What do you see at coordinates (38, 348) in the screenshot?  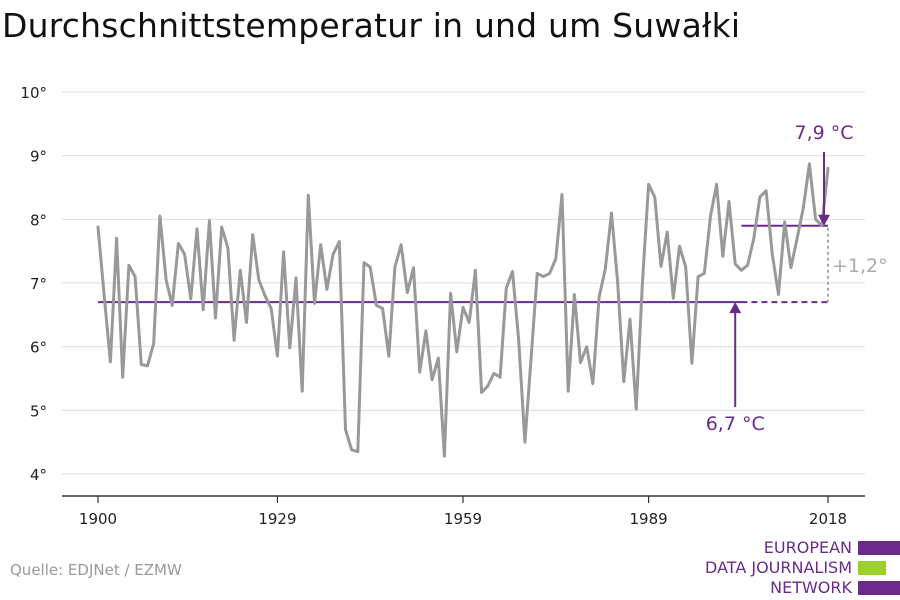 I see `y-tick-label-6: 6°` at bounding box center [38, 348].